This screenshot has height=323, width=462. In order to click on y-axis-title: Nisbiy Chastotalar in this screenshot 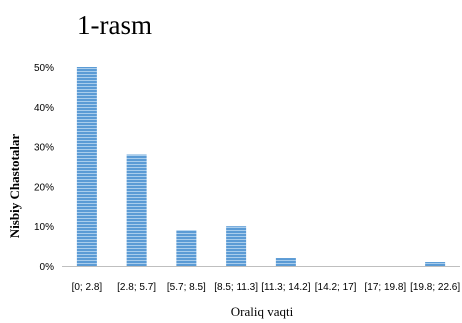, I will do `click(14, 186)`.